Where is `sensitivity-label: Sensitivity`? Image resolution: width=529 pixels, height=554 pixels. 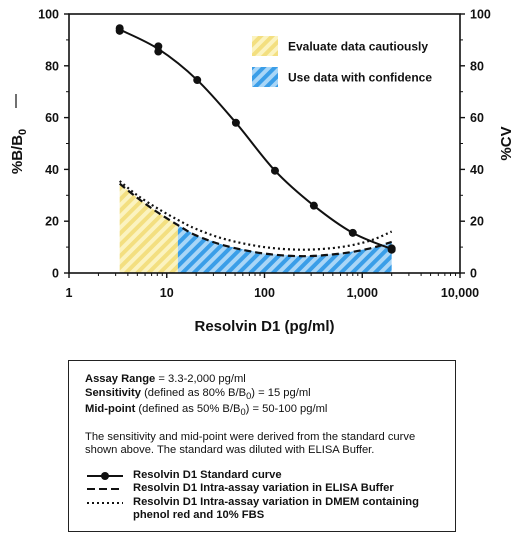
sensitivity-label: Sensitivity is located at coordinates (113, 392).